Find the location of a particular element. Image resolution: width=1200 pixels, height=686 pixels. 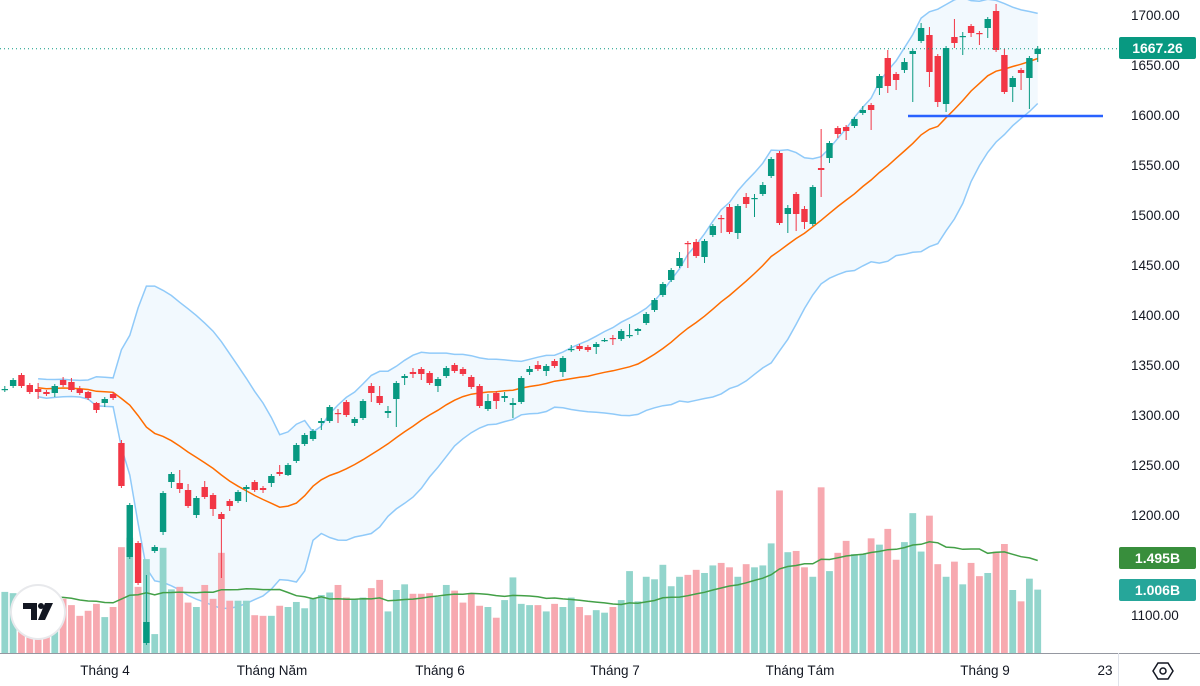

price-tick-label: 1450.00 is located at coordinates (1155, 265).